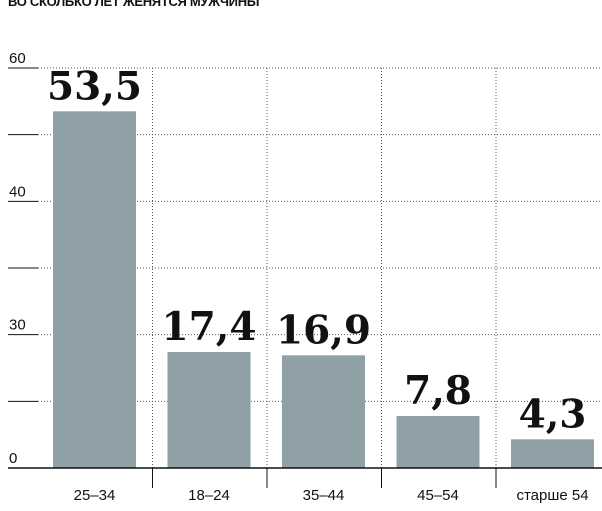 The image size is (602, 511). I want to click on y-tick-label: 30, so click(17, 325).